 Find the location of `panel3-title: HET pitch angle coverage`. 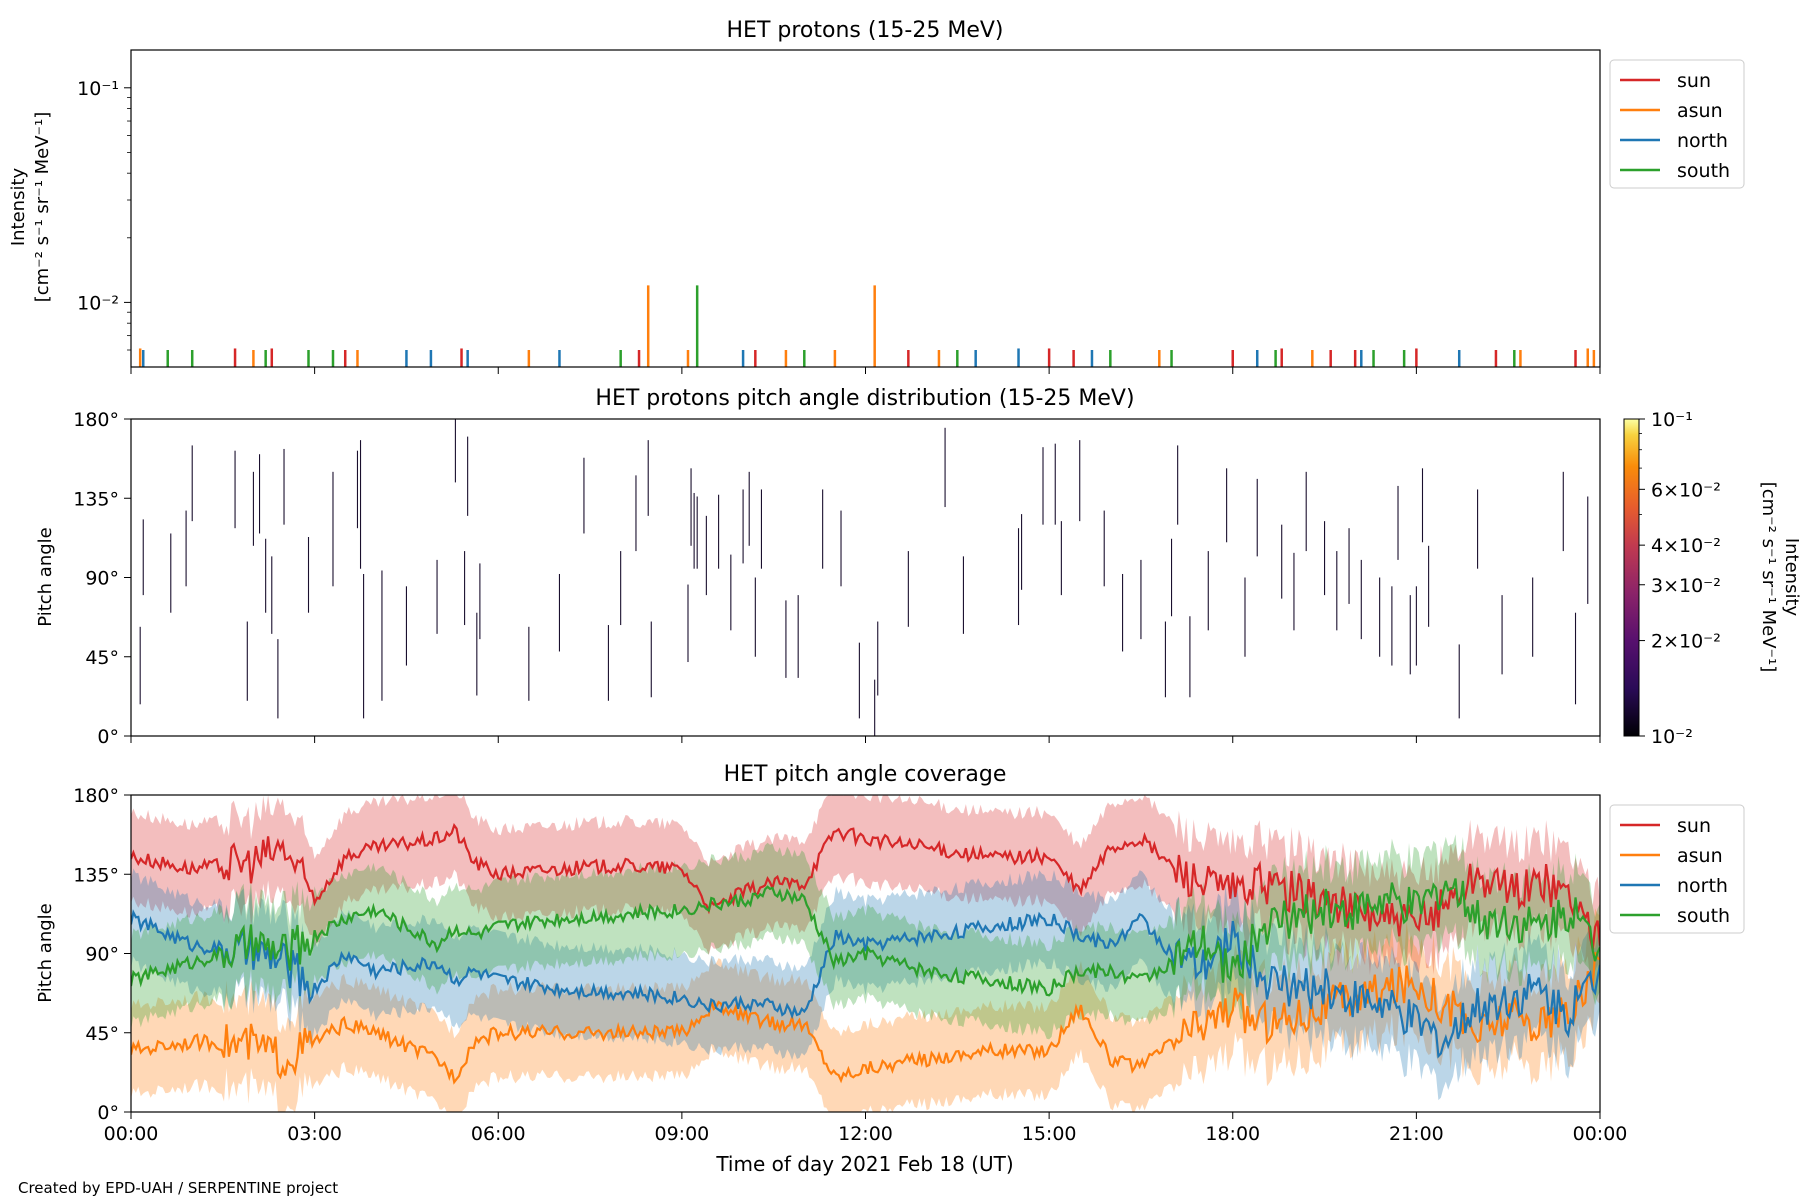

panel3-title: HET pitch angle coverage is located at coordinates (865, 774).